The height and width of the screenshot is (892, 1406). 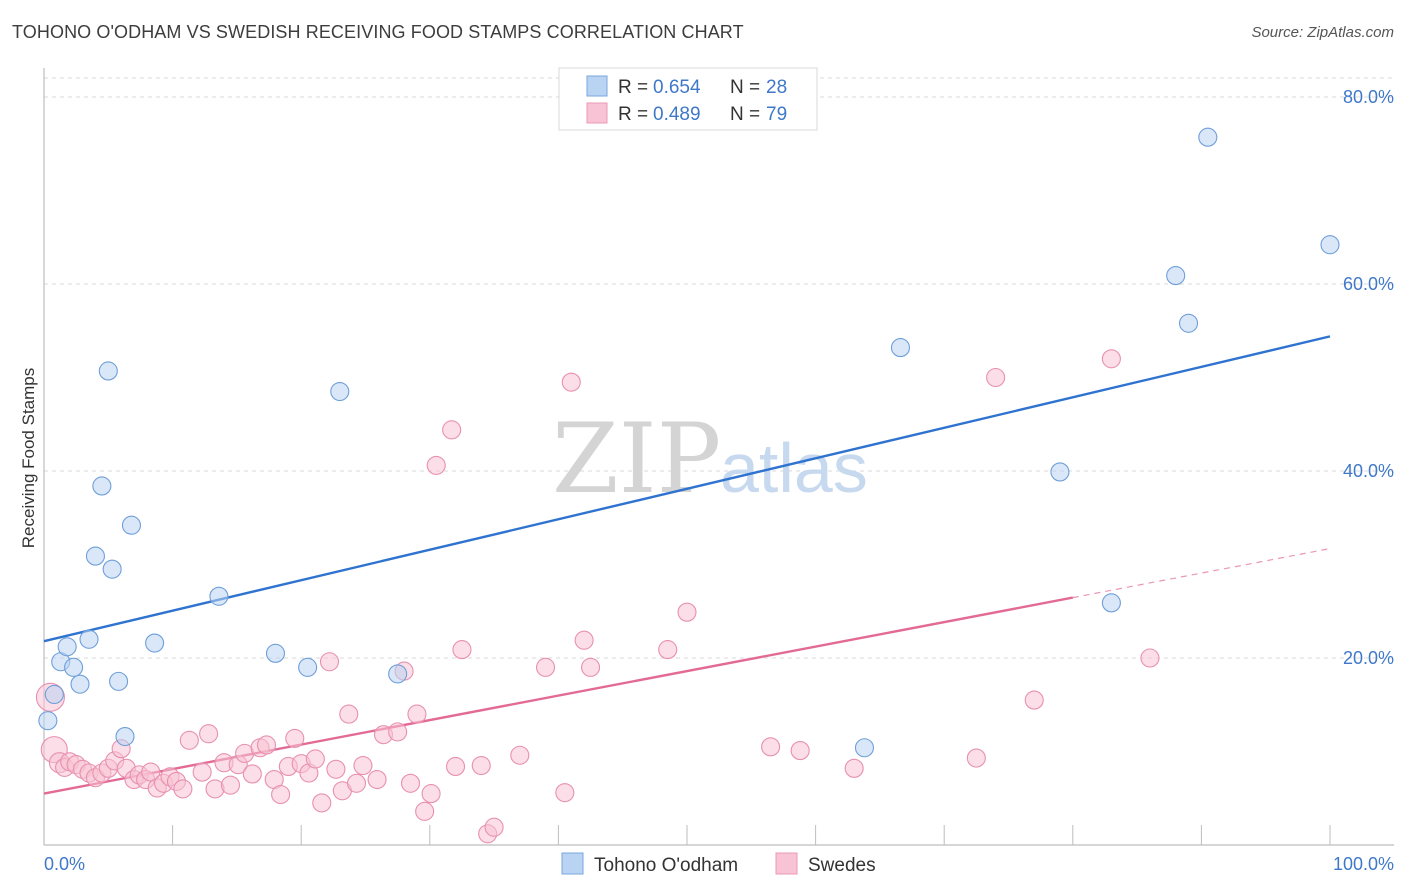 I want to click on legend-r-label-swedes: R =, so click(x=633, y=114).